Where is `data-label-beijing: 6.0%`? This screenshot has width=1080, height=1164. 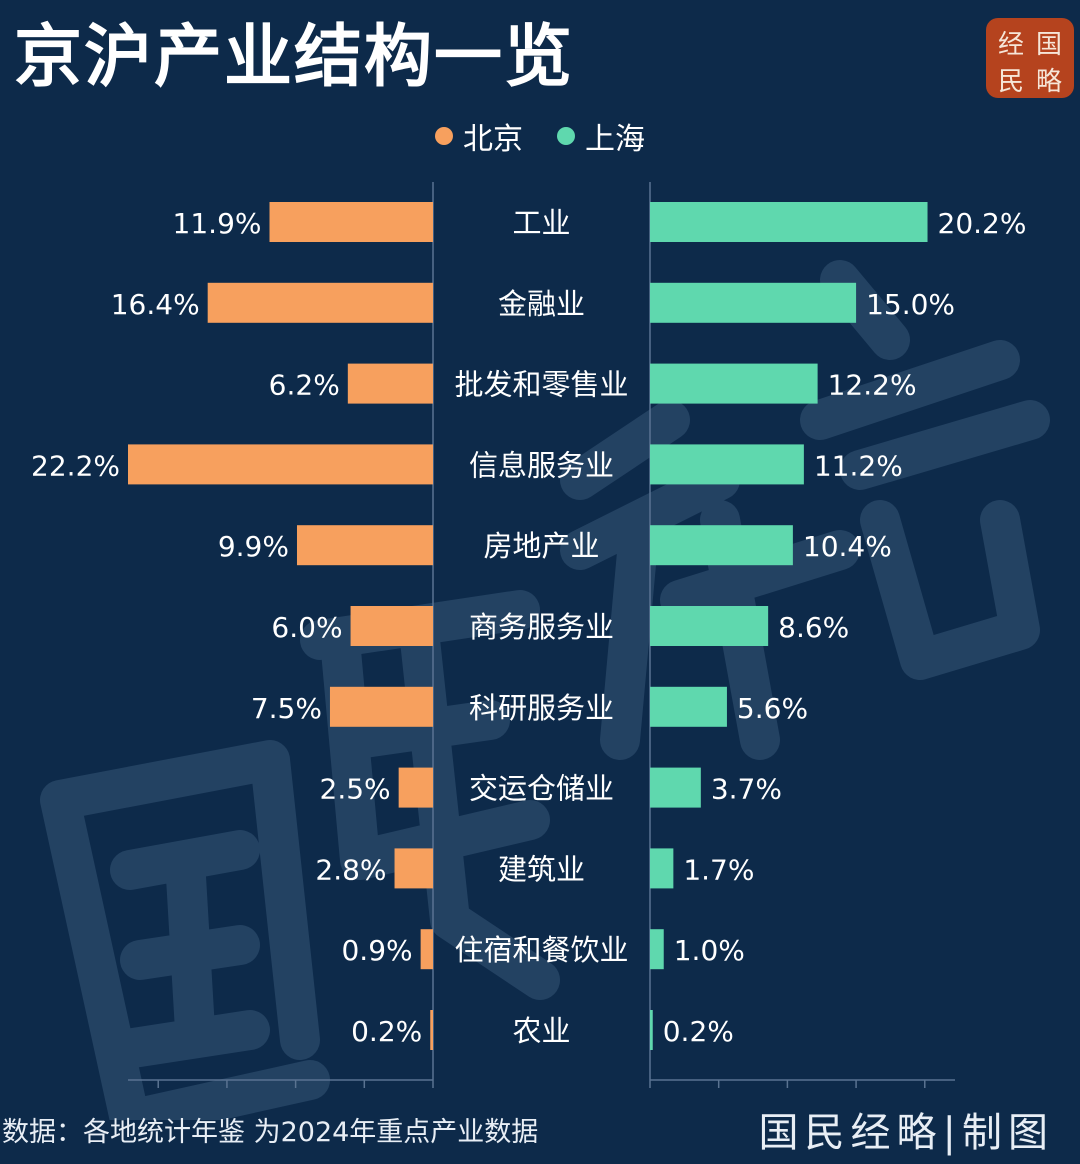 data-label-beijing: 6.0% is located at coordinates (306, 627).